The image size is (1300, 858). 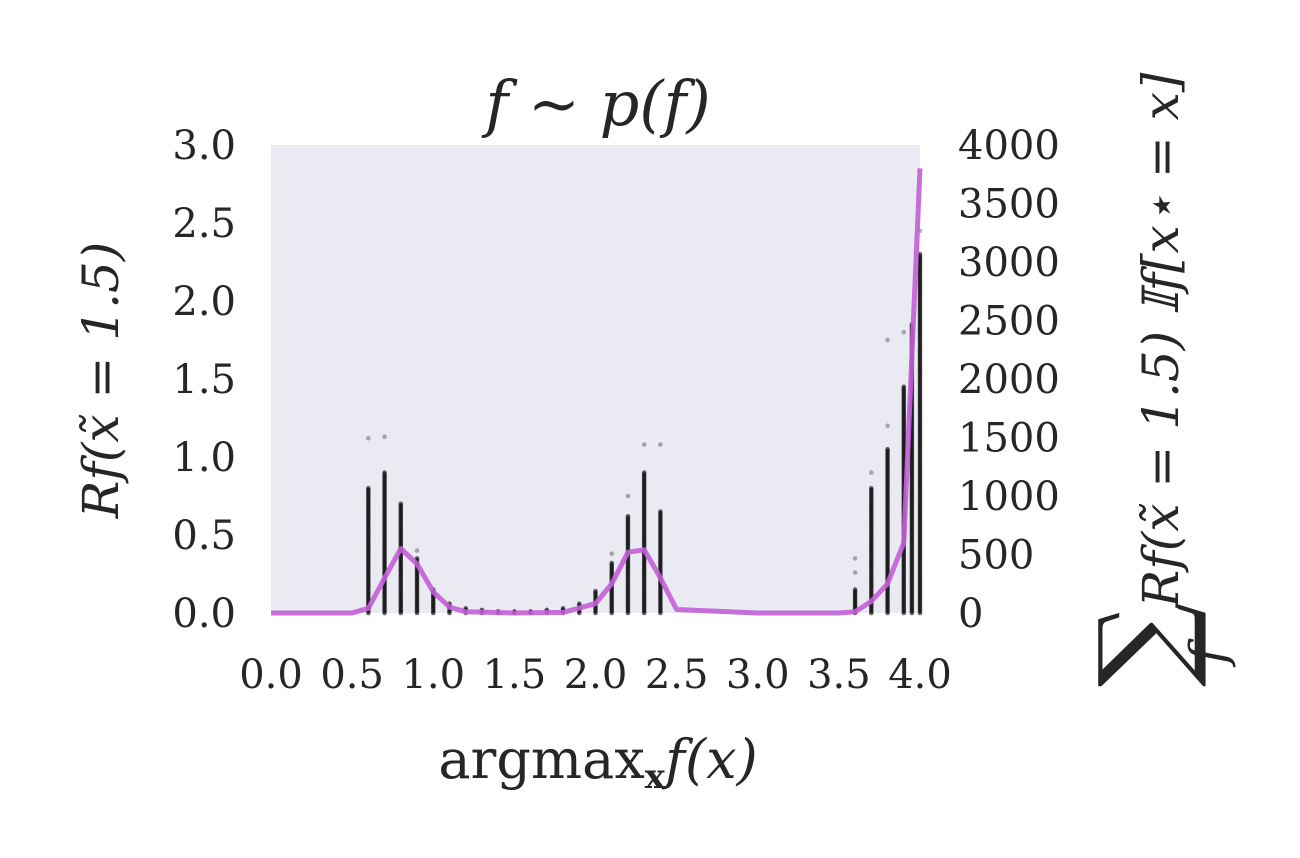 What do you see at coordinates (204, 302) in the screenshot?
I see `y-tick-label: 2.0` at bounding box center [204, 302].